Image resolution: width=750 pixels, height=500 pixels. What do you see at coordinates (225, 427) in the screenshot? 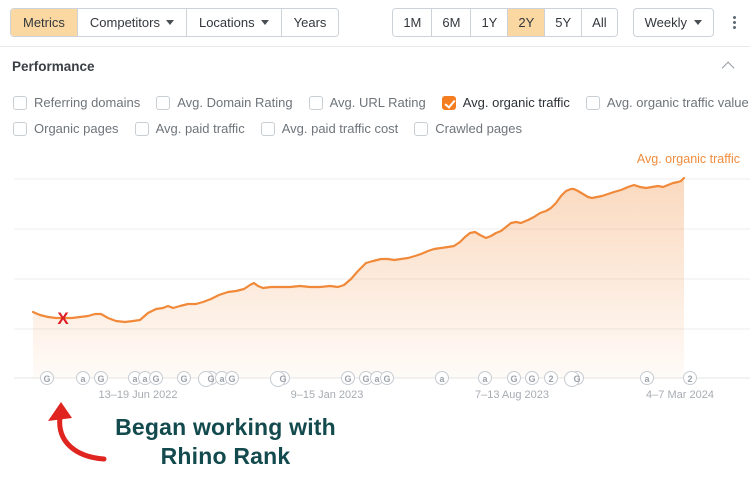
I see `annotation-line-1: Began working with` at bounding box center [225, 427].